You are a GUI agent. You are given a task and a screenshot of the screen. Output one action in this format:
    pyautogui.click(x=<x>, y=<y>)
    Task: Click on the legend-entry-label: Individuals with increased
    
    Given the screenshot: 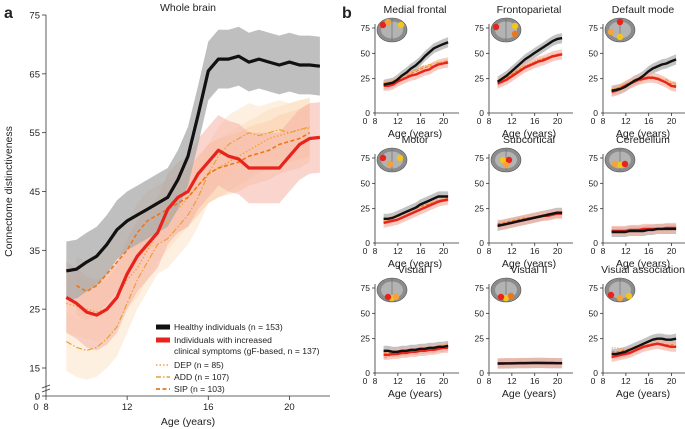 What is the action you would take?
    pyautogui.click(x=223, y=340)
    